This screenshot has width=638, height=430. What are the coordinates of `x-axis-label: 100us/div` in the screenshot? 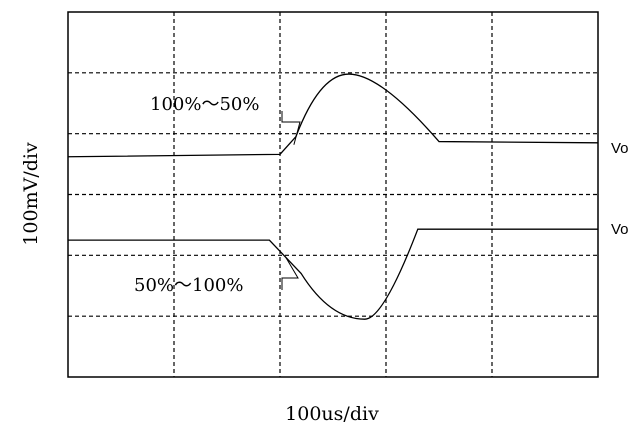 It's located at (332, 414).